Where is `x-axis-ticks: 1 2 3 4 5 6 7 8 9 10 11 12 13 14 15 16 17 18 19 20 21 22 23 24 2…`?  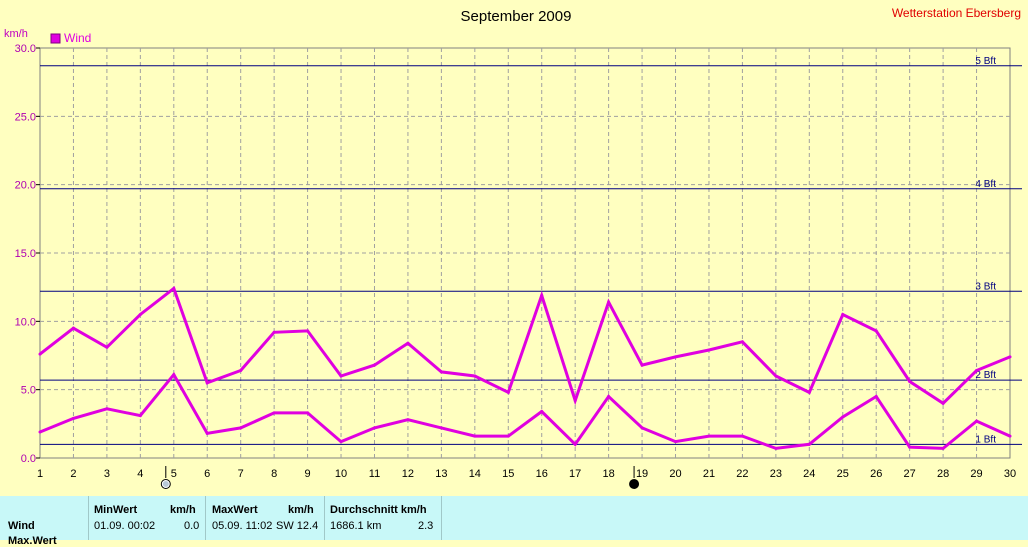 x-axis-ticks: 1 2 3 4 5 6 7 8 9 10 11 12 13 14 15 16 17 18 19 20 21 22 23 24 2… is located at coordinates (526, 474).